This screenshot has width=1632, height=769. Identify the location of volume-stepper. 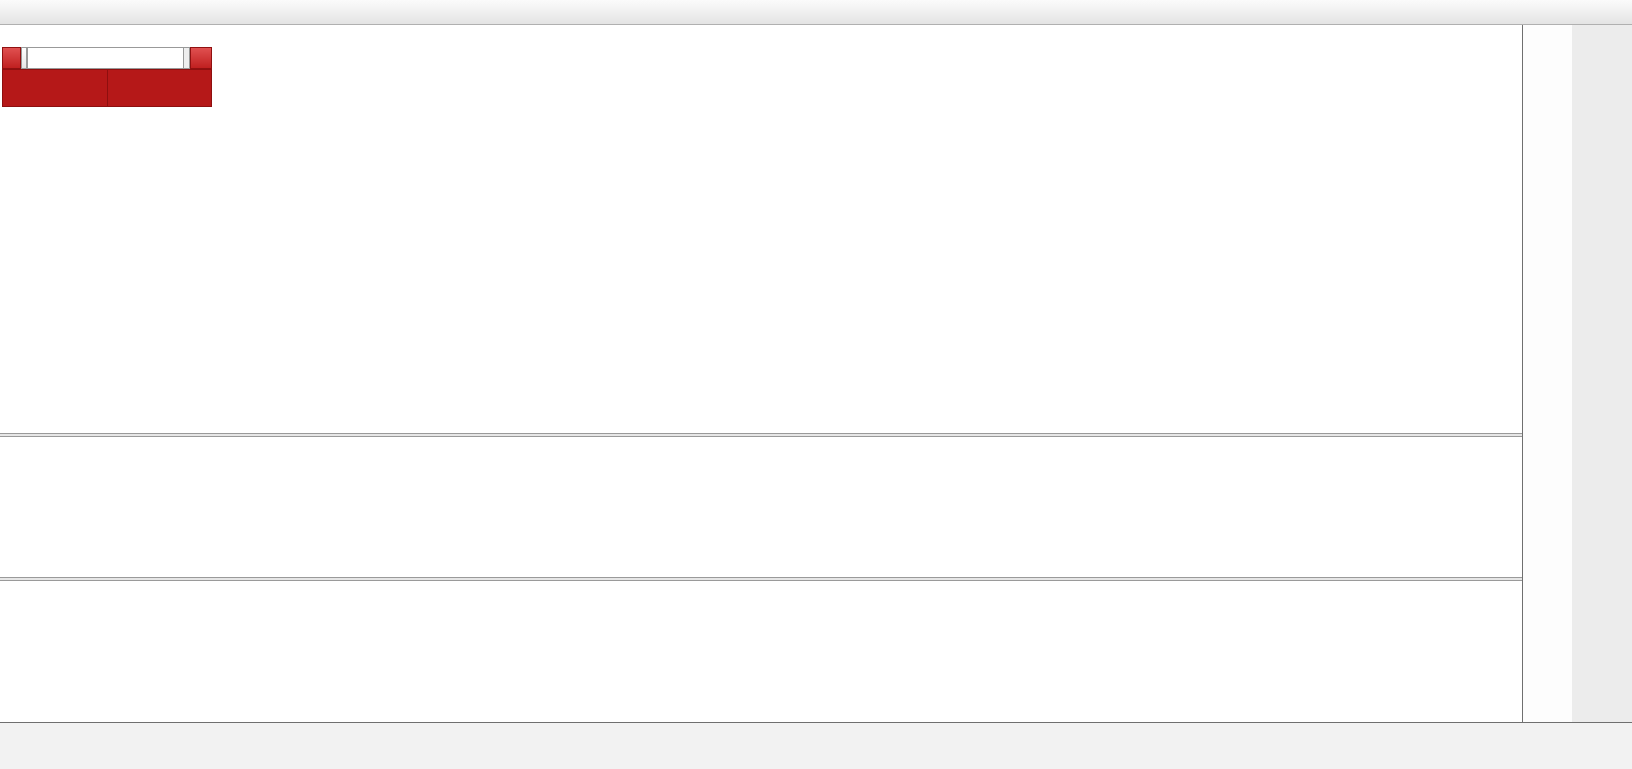
(187, 58).